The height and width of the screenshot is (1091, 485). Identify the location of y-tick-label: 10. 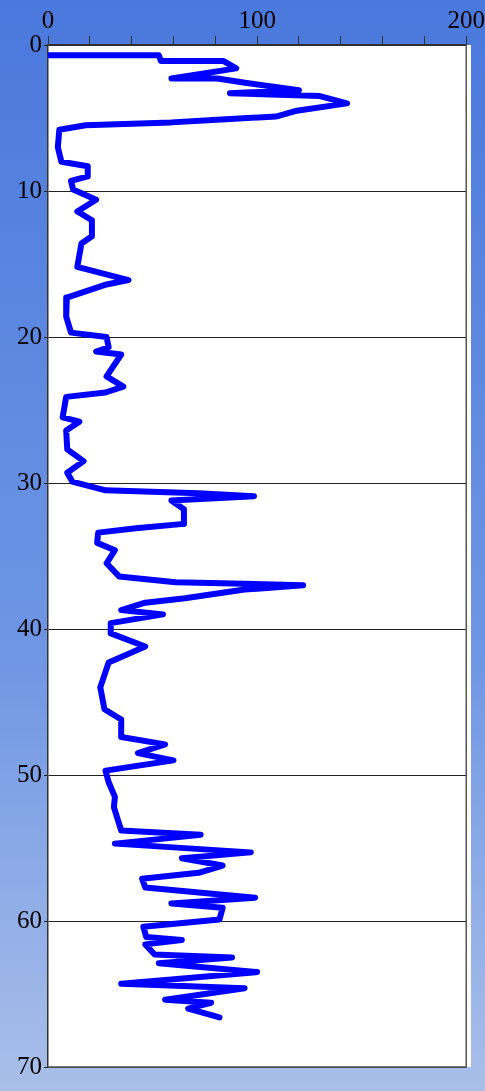
(29, 189).